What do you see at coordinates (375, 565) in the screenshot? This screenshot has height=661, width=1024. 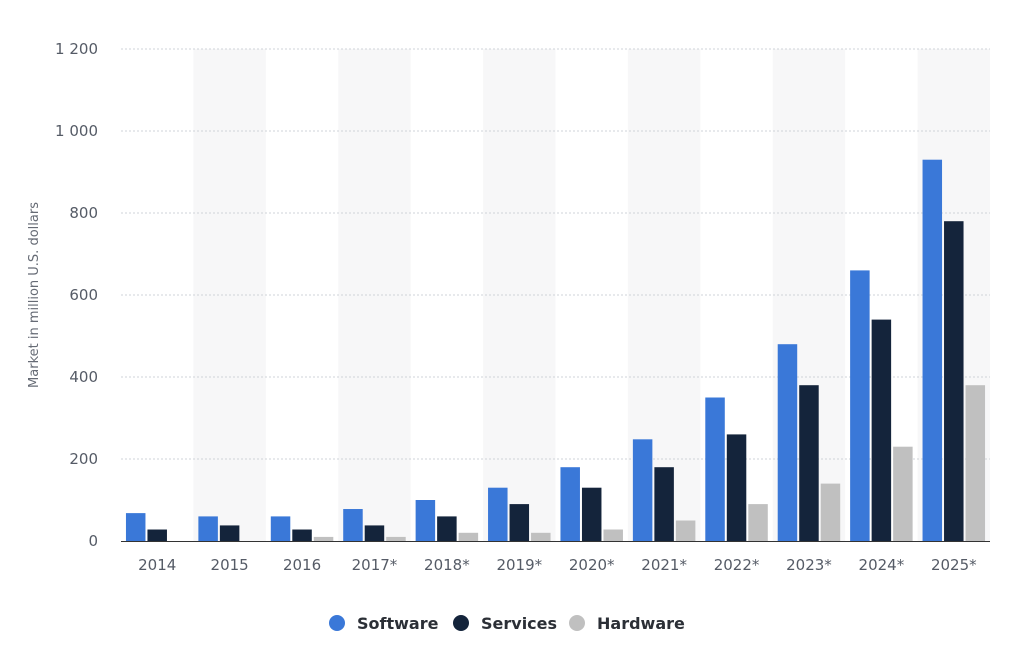 I see `x-tick-label: 2017*` at bounding box center [375, 565].